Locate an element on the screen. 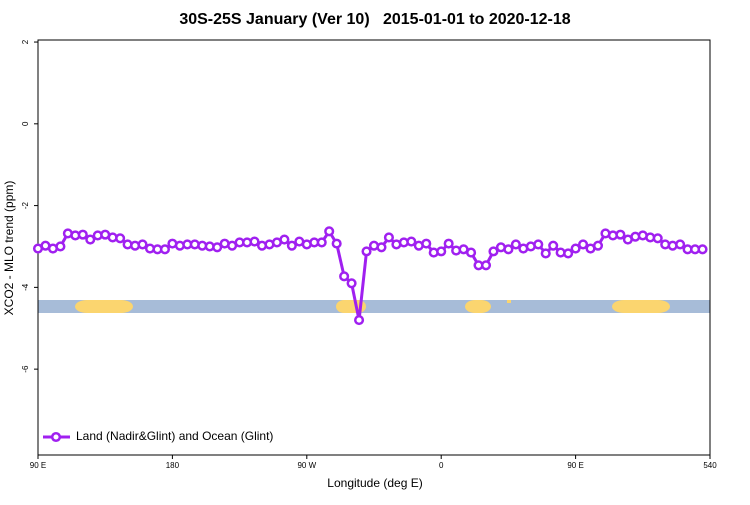 Image resolution: width=750 pixels, height=505 pixels. y-tick-label: -2 is located at coordinates (25, 205).